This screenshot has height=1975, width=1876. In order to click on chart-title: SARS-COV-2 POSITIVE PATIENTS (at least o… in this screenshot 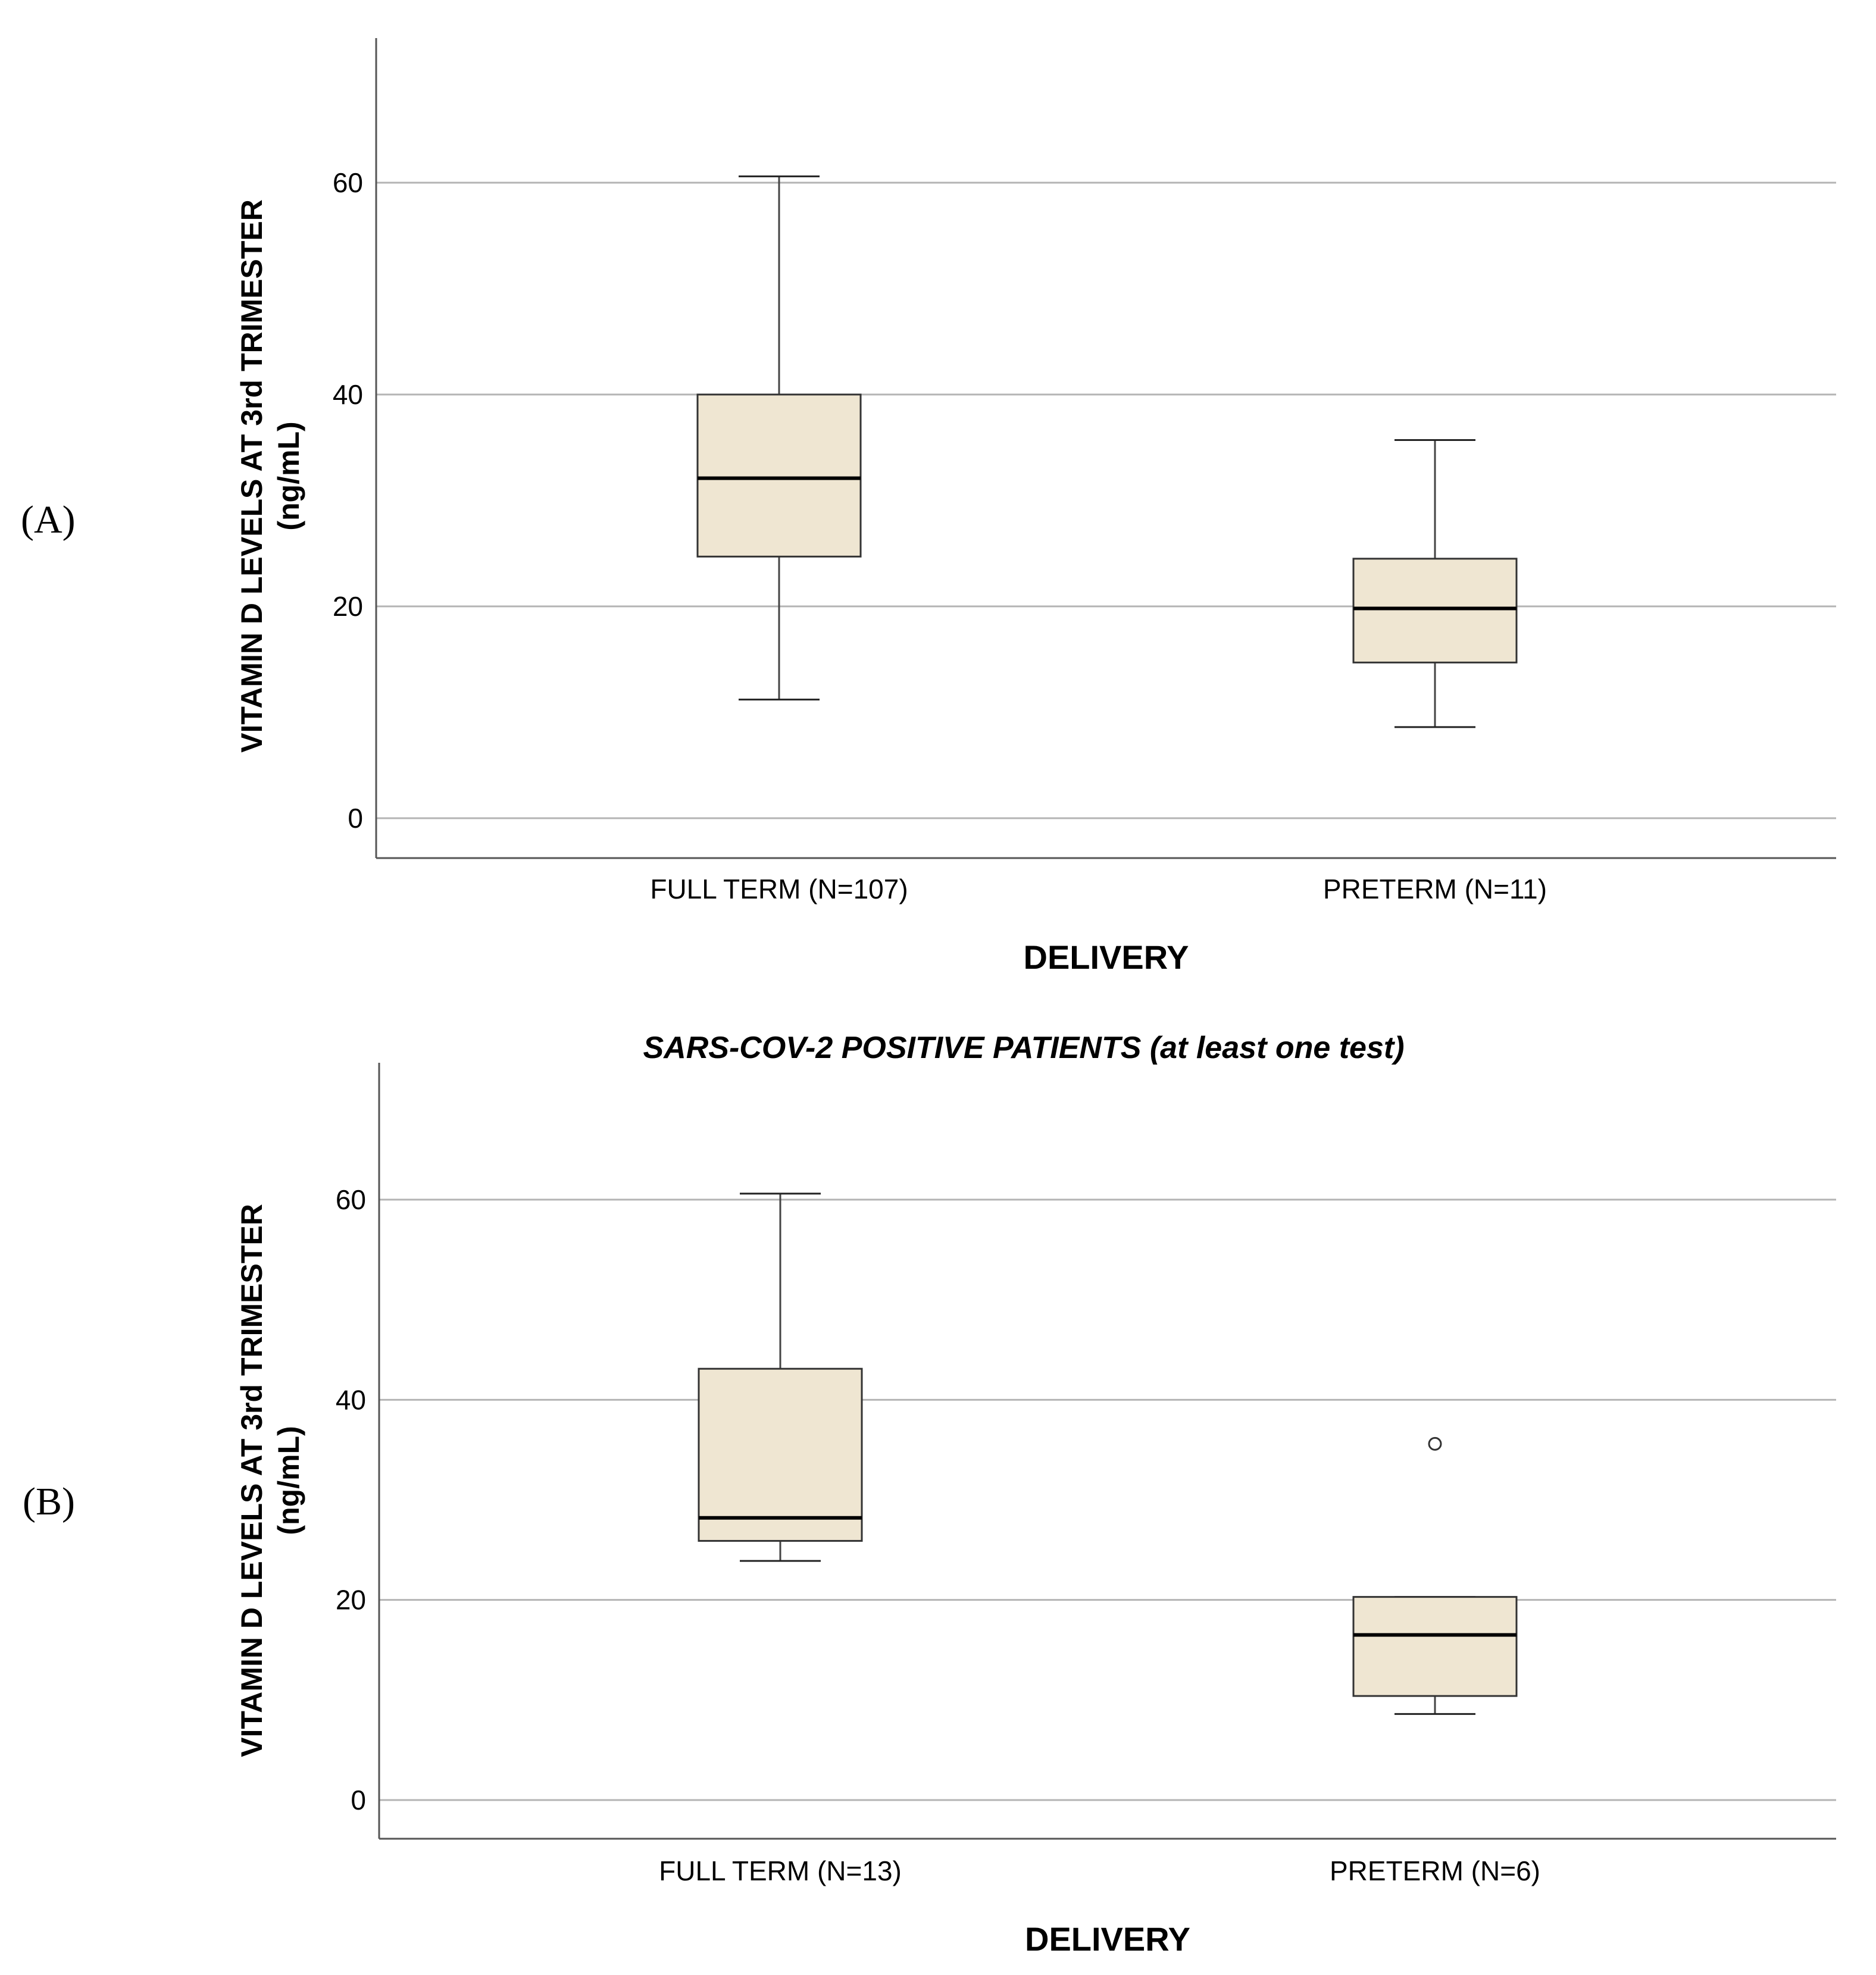, I will do `click(1023, 1048)`.